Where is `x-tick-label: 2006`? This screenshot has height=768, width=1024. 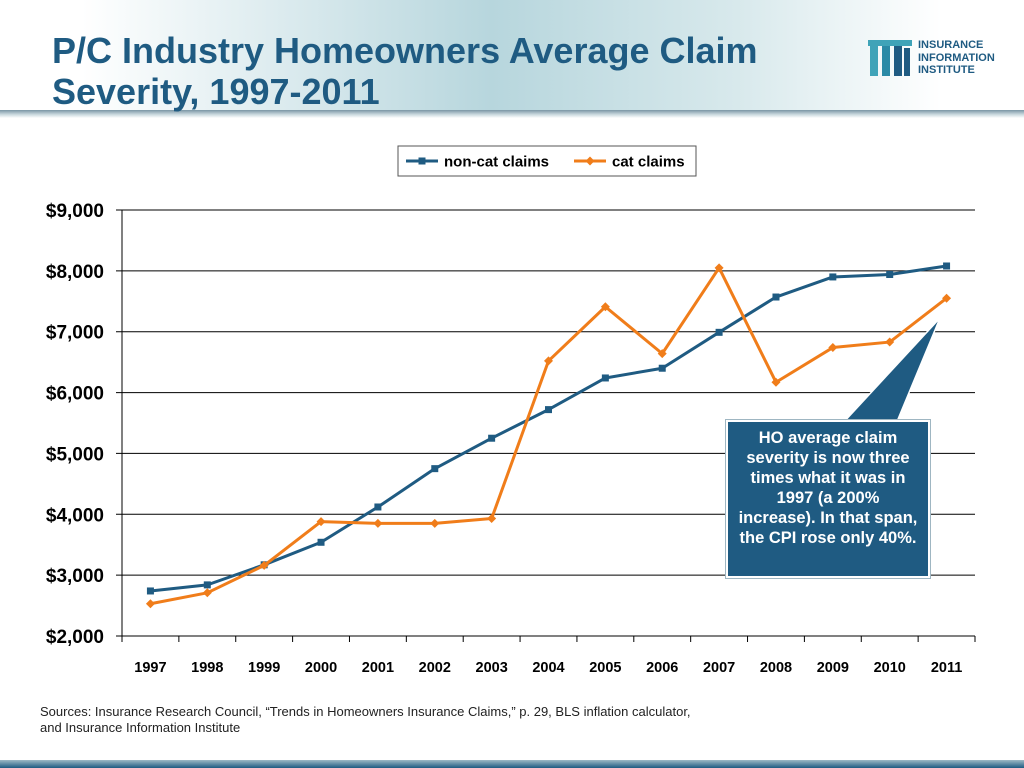
x-tick-label: 2006 is located at coordinates (662, 668).